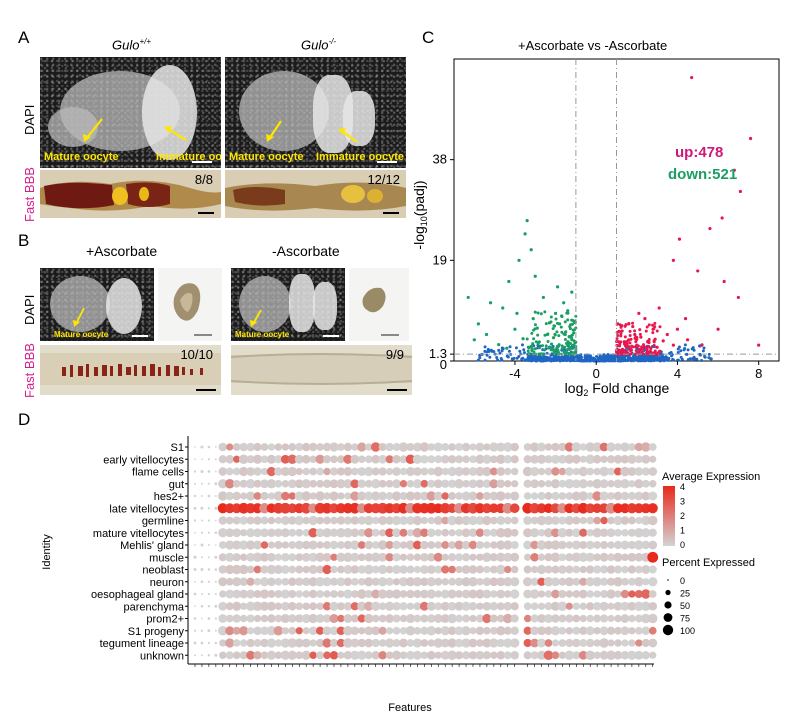 The width and height of the screenshot is (791, 714). I want to click on legend-color-tick: 0, so click(682, 545).